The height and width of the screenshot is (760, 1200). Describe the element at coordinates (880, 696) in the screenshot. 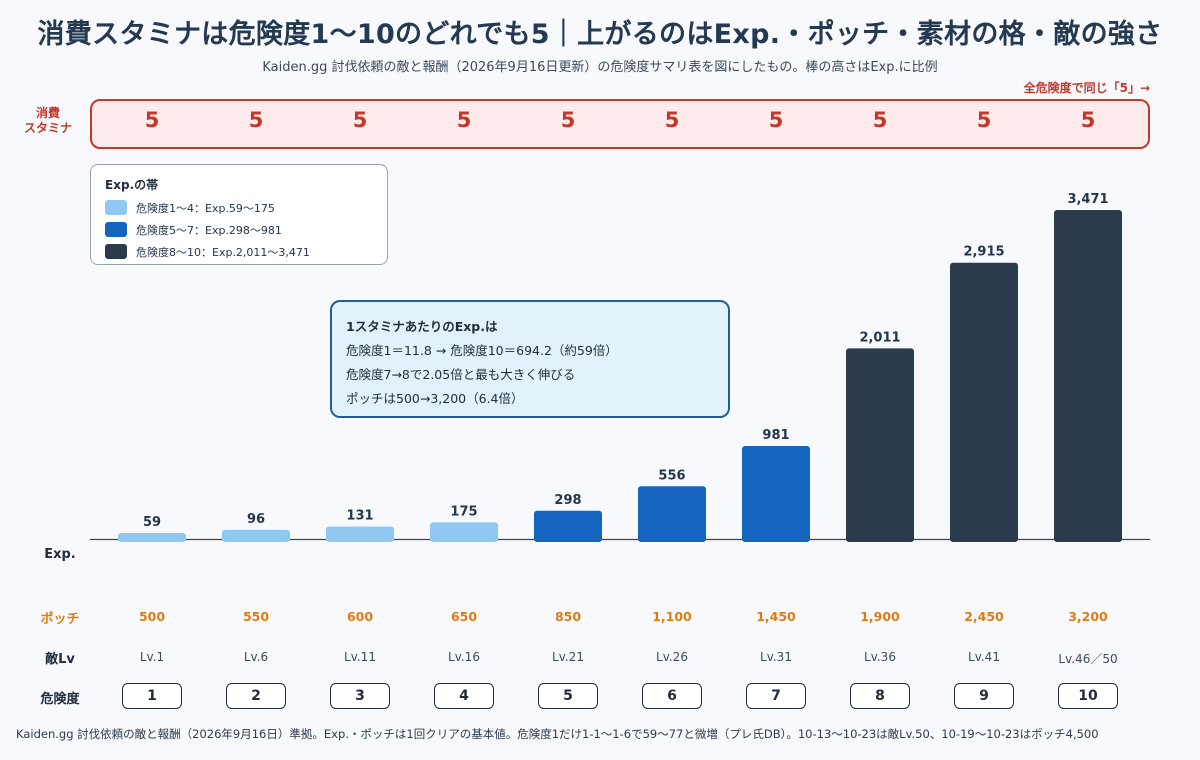

I see `danger-level-badge-8: 8` at that location.